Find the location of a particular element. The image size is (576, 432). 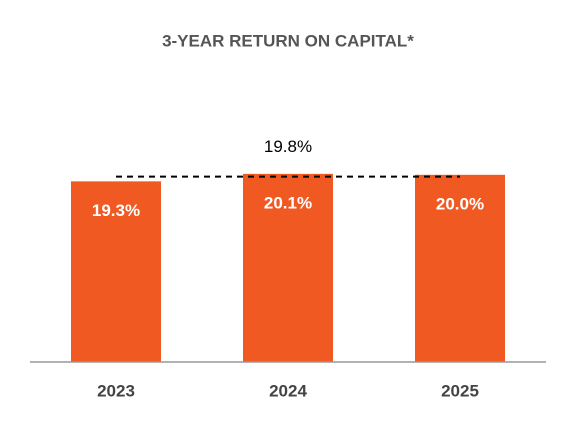

x-tick-label: 2025 is located at coordinates (460, 390).